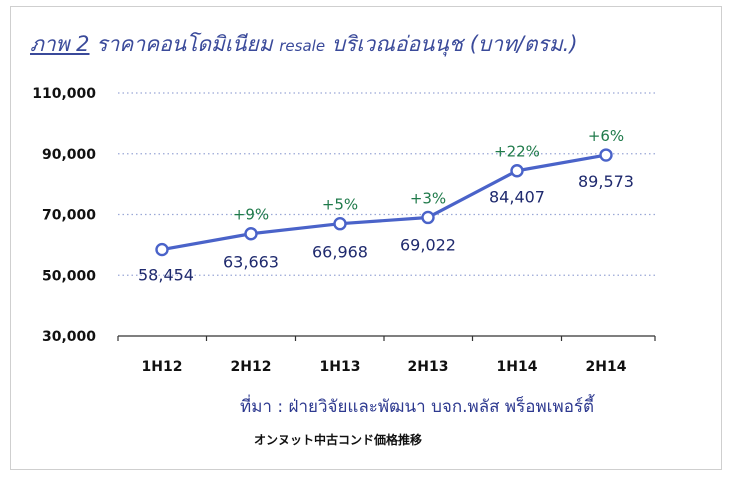  Describe the element at coordinates (166, 275) in the screenshot. I see `value-label: 58,454` at that location.